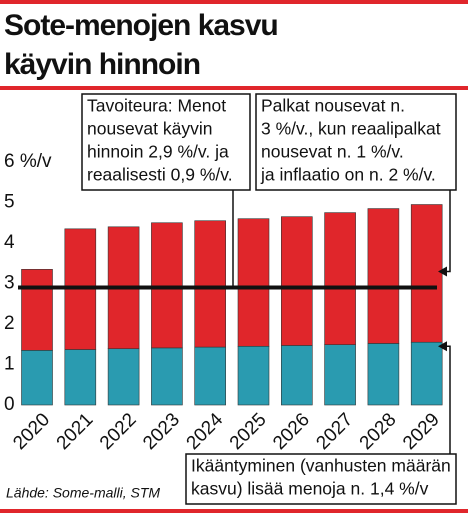 The width and height of the screenshot is (468, 515). Describe the element at coordinates (9, 202) in the screenshot. I see `y-tick-label: 5` at that location.